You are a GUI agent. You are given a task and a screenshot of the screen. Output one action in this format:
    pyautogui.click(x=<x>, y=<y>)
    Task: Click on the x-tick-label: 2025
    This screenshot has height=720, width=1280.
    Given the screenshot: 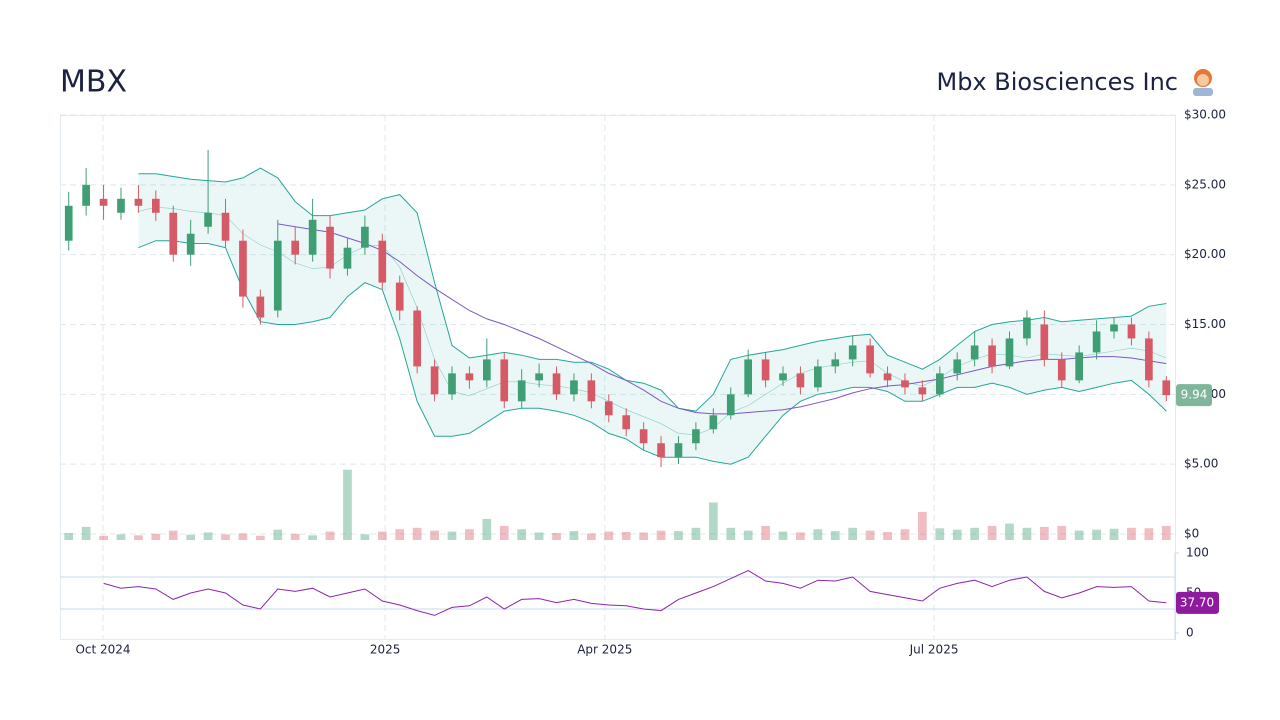 What is the action you would take?
    pyautogui.click(x=385, y=650)
    